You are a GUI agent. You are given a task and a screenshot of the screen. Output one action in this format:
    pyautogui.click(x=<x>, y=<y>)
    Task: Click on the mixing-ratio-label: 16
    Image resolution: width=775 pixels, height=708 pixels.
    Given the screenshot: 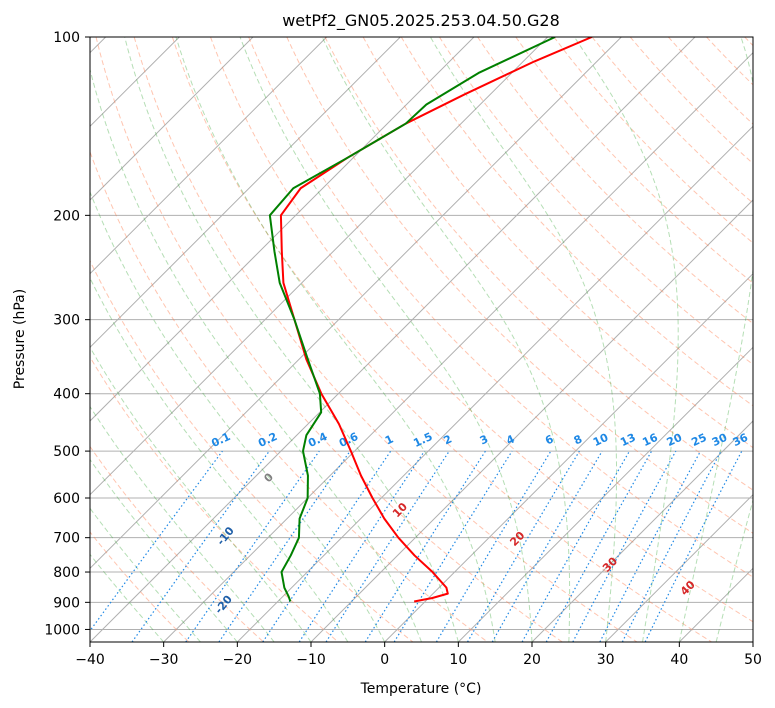 What is the action you would take?
    pyautogui.click(x=650, y=440)
    